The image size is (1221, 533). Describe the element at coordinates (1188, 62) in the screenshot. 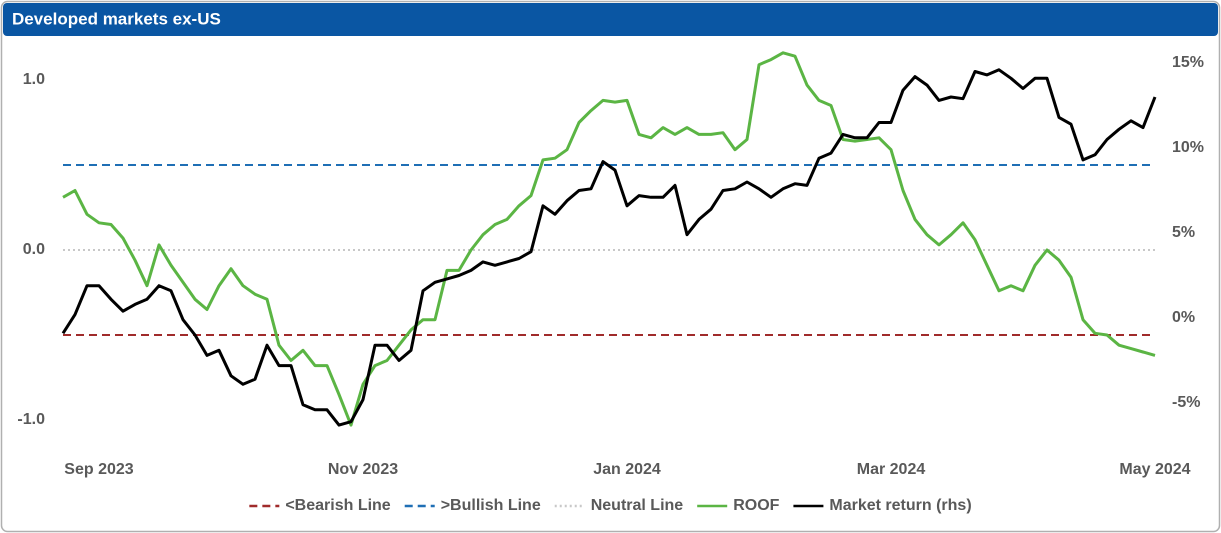

I see `y2-tick-label: 15%` at that location.